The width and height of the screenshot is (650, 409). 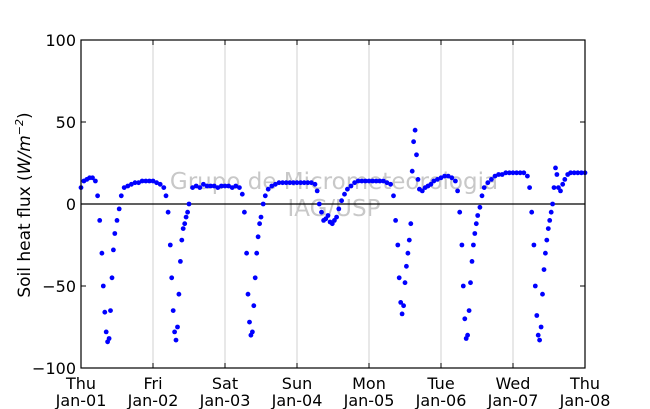 What do you see at coordinates (513, 383) in the screenshot?
I see `x-tick-day-6: Wed` at bounding box center [513, 383].